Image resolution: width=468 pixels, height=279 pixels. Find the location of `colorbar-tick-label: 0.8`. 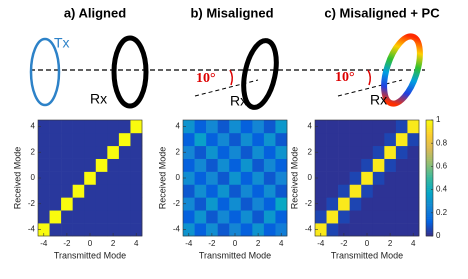

colorbar-tick-label: 0.8 is located at coordinates (442, 142).